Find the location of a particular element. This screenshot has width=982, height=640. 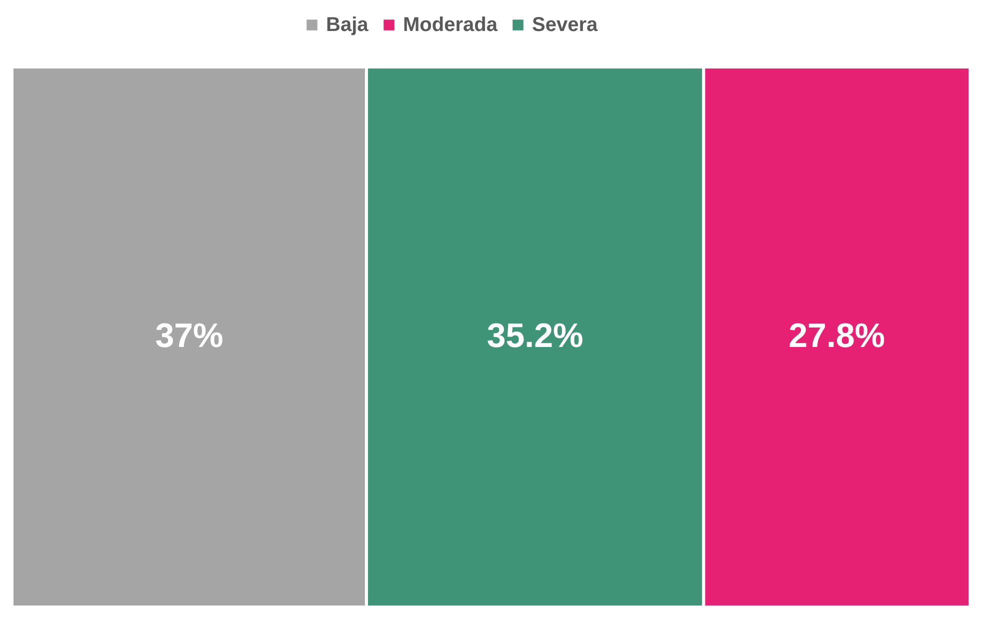

legend-label: Moderada is located at coordinates (450, 25).